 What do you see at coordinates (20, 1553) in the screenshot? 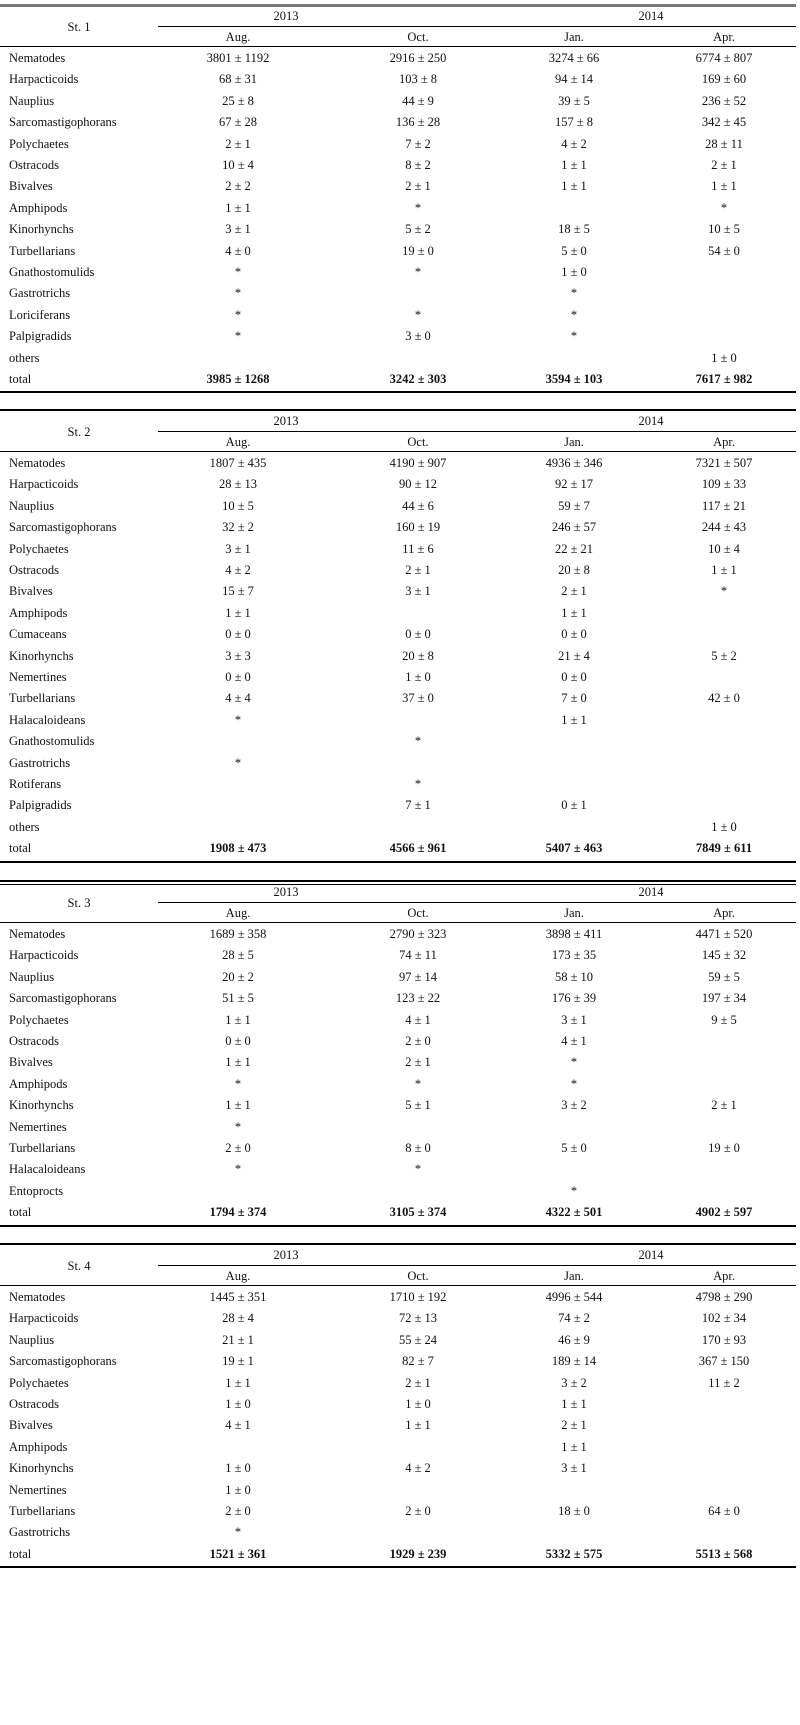
I see `taxon-label: total` at bounding box center [20, 1553].